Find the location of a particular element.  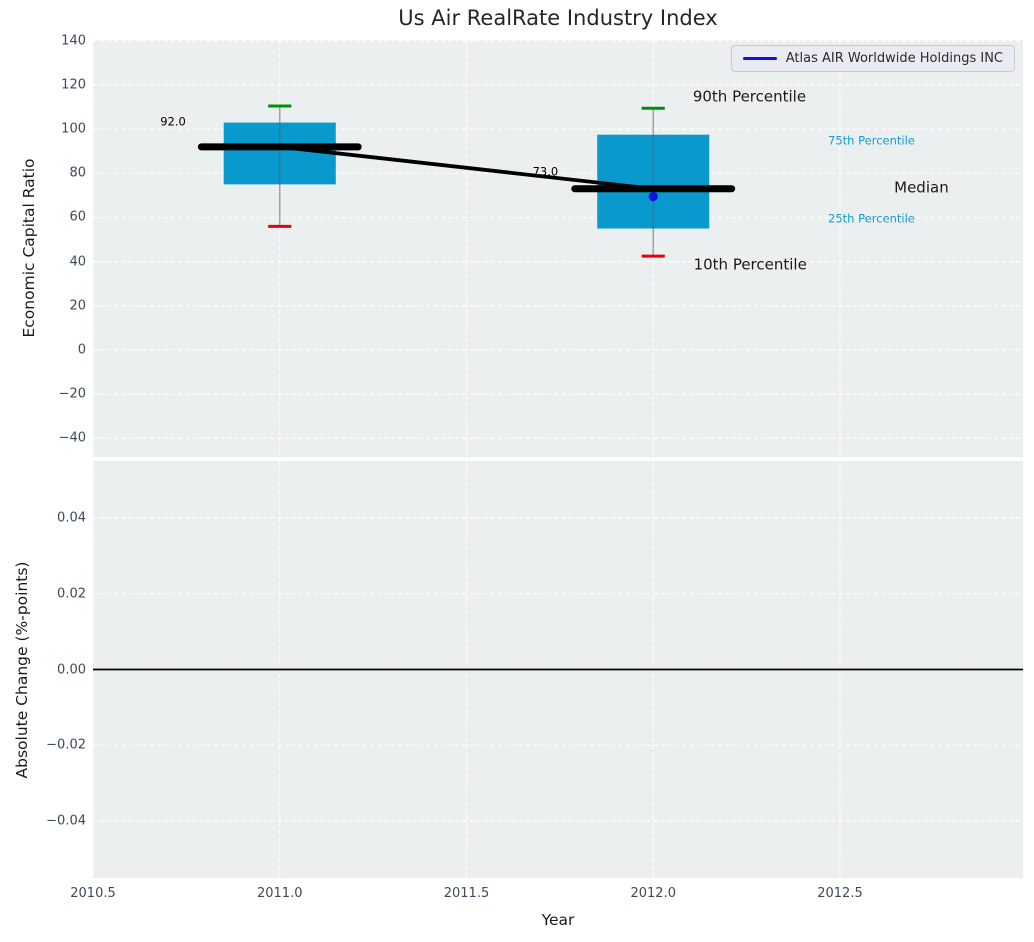

annotation-92-0: 92.0 is located at coordinates (173, 121).